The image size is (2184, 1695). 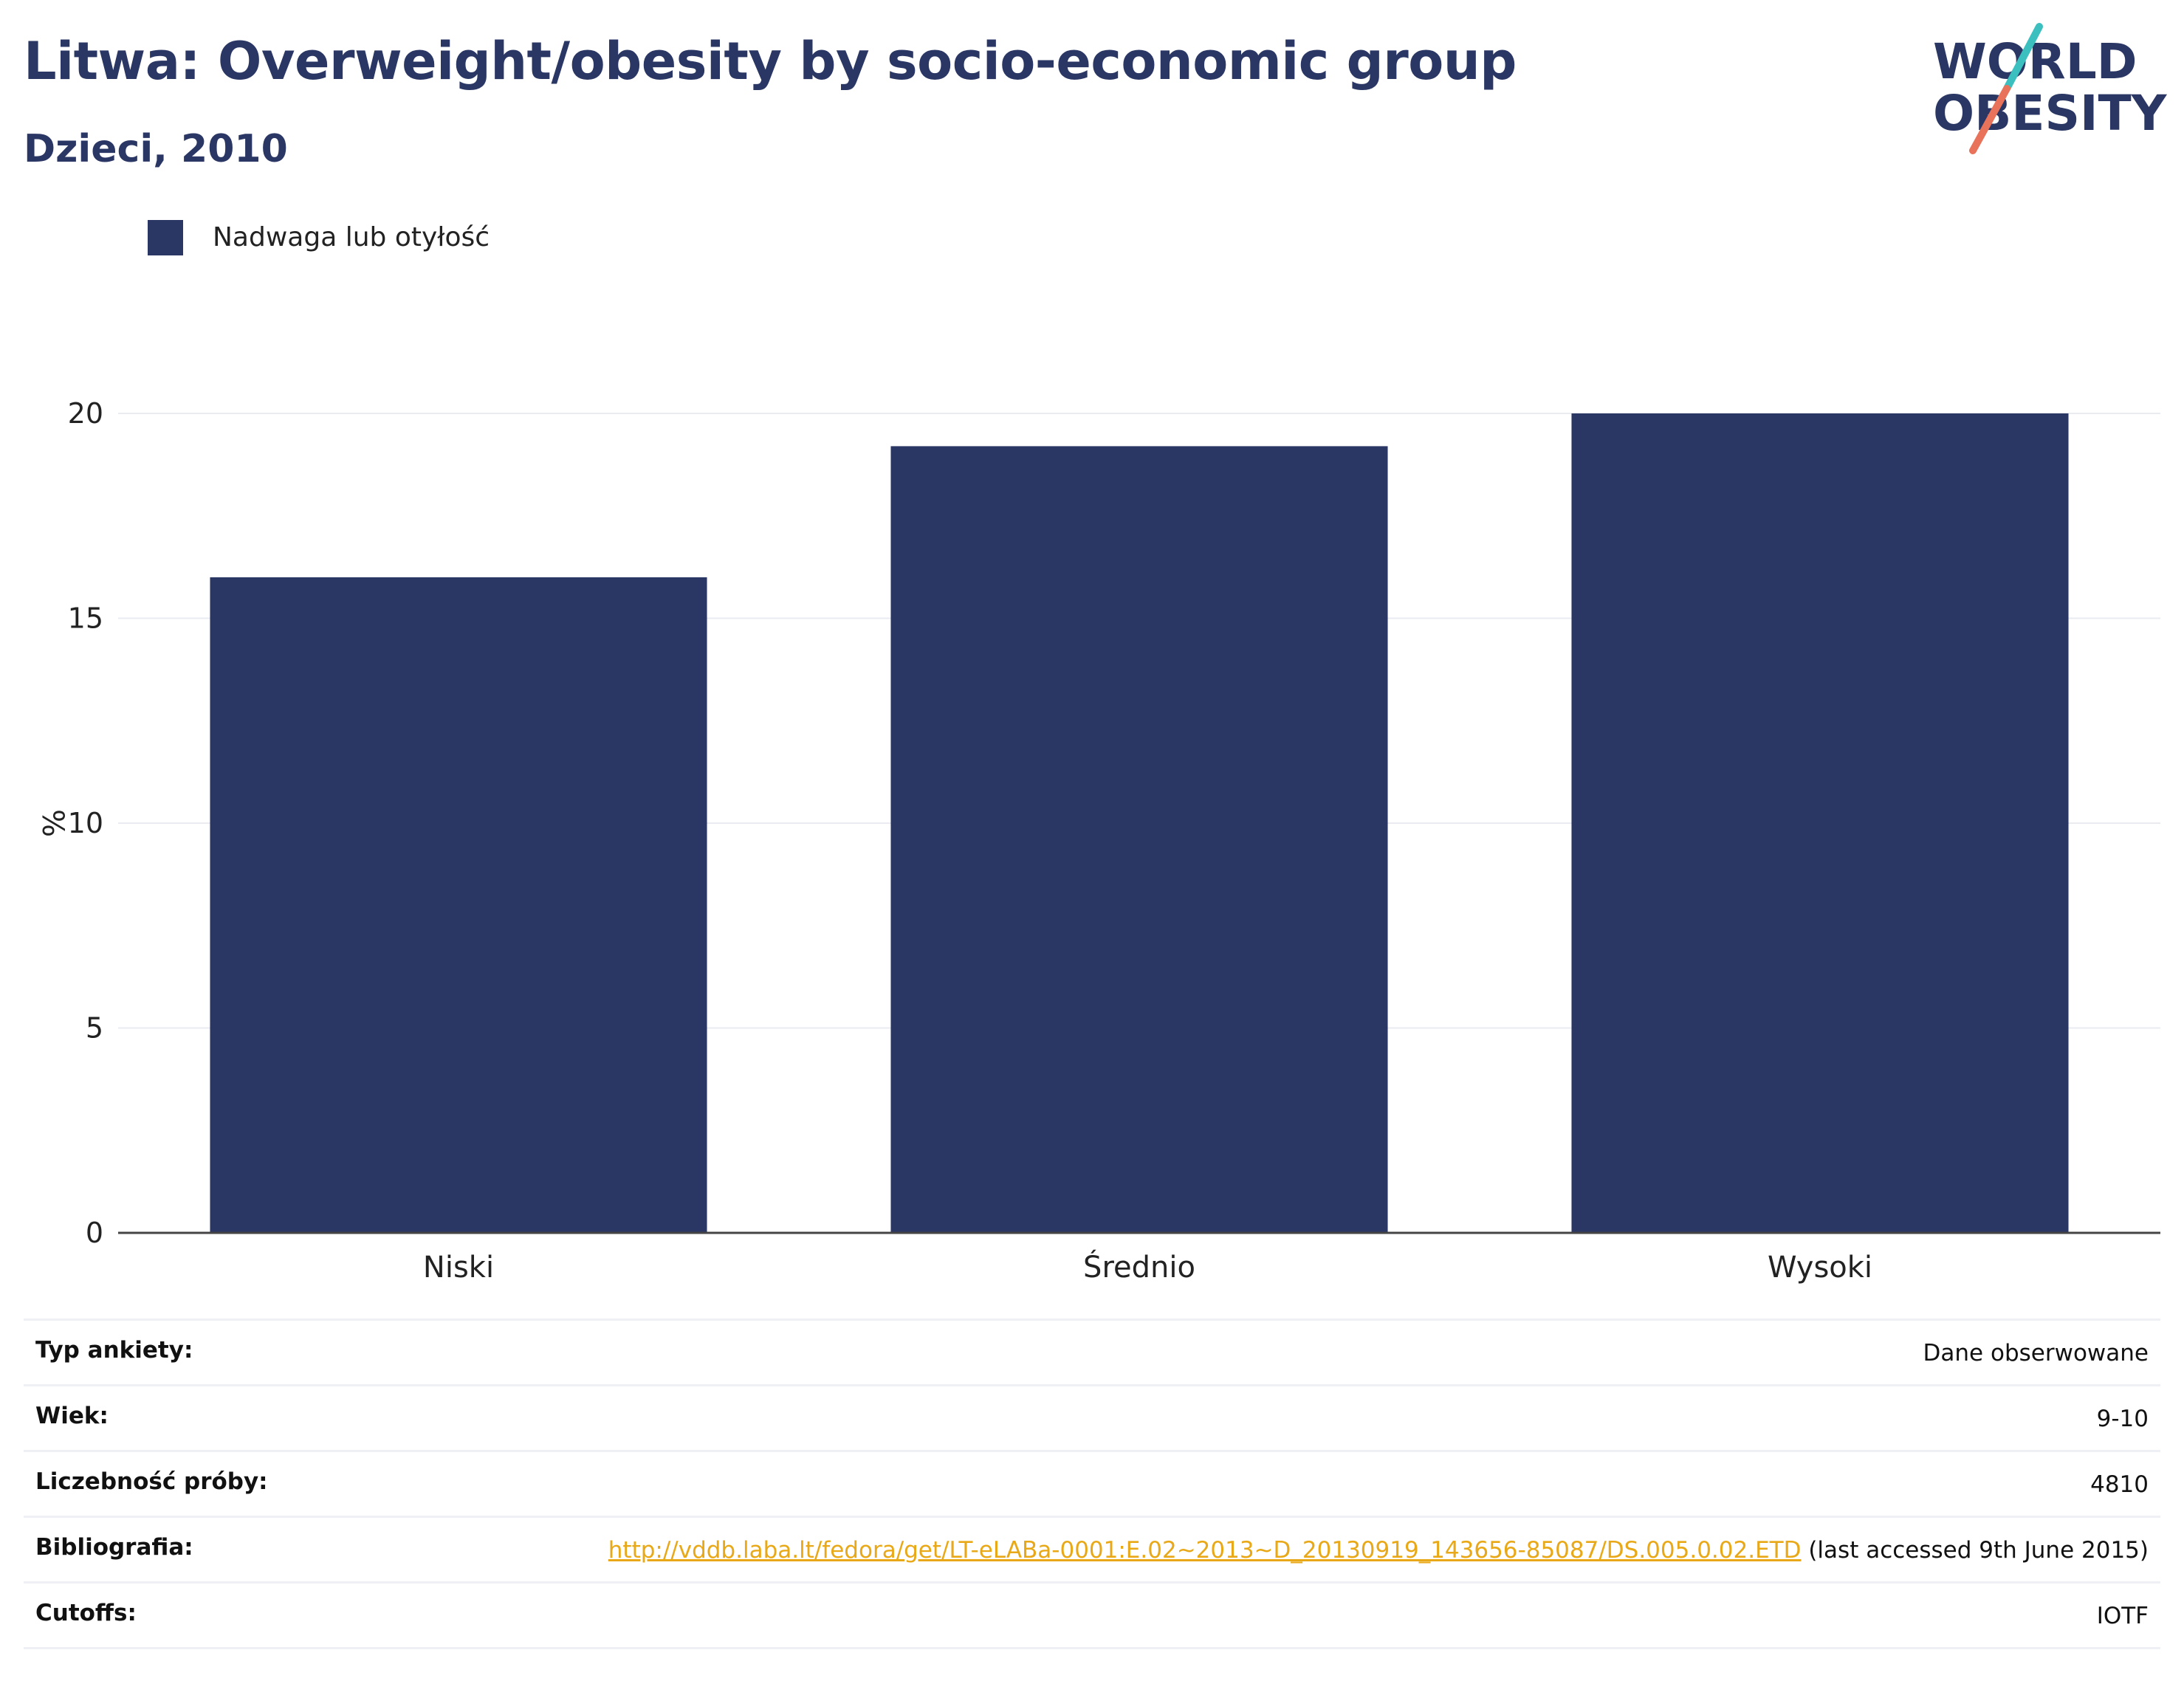 I want to click on y-tick-label: 20, so click(x=85, y=413).